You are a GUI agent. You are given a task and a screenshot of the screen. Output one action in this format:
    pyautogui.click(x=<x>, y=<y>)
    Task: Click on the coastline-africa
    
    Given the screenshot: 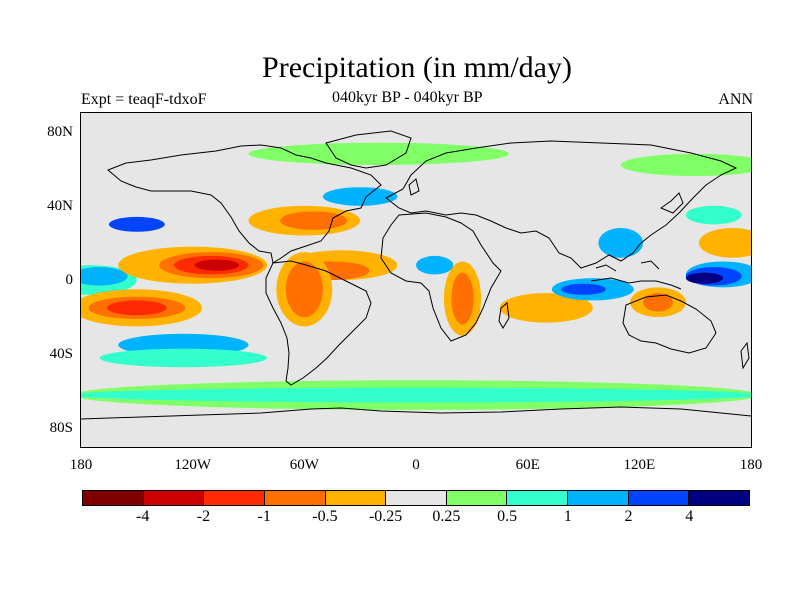 What is the action you would take?
    pyautogui.click(x=441, y=277)
    